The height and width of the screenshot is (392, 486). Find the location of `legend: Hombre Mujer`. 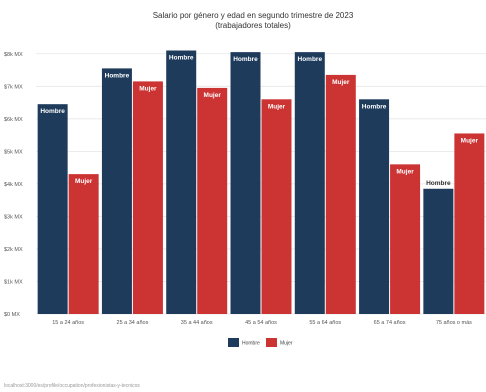

legend: Hombre Mujer is located at coordinates (260, 342).